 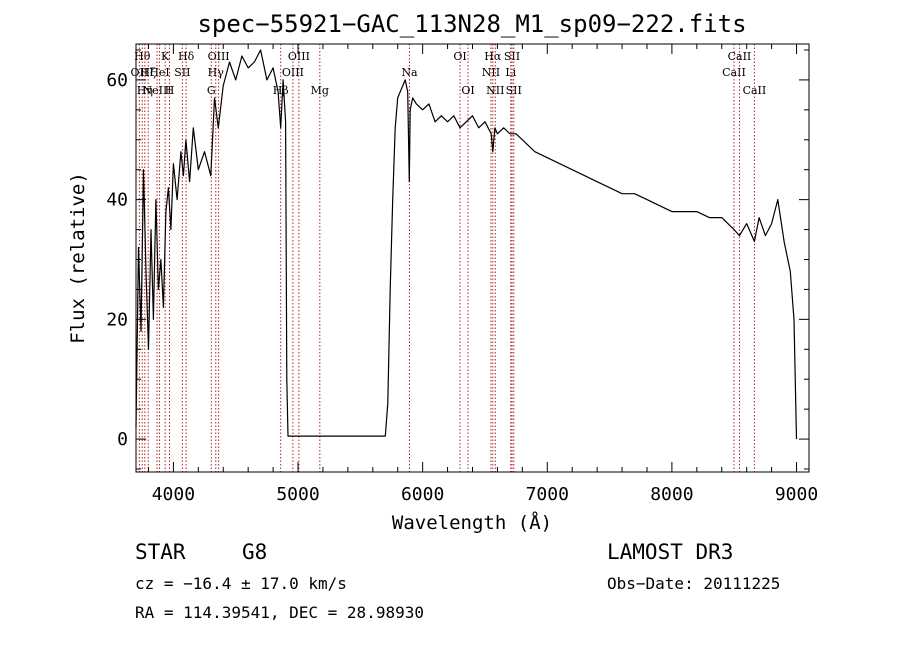 I want to click on line-label: Hα, so click(x=493, y=56).